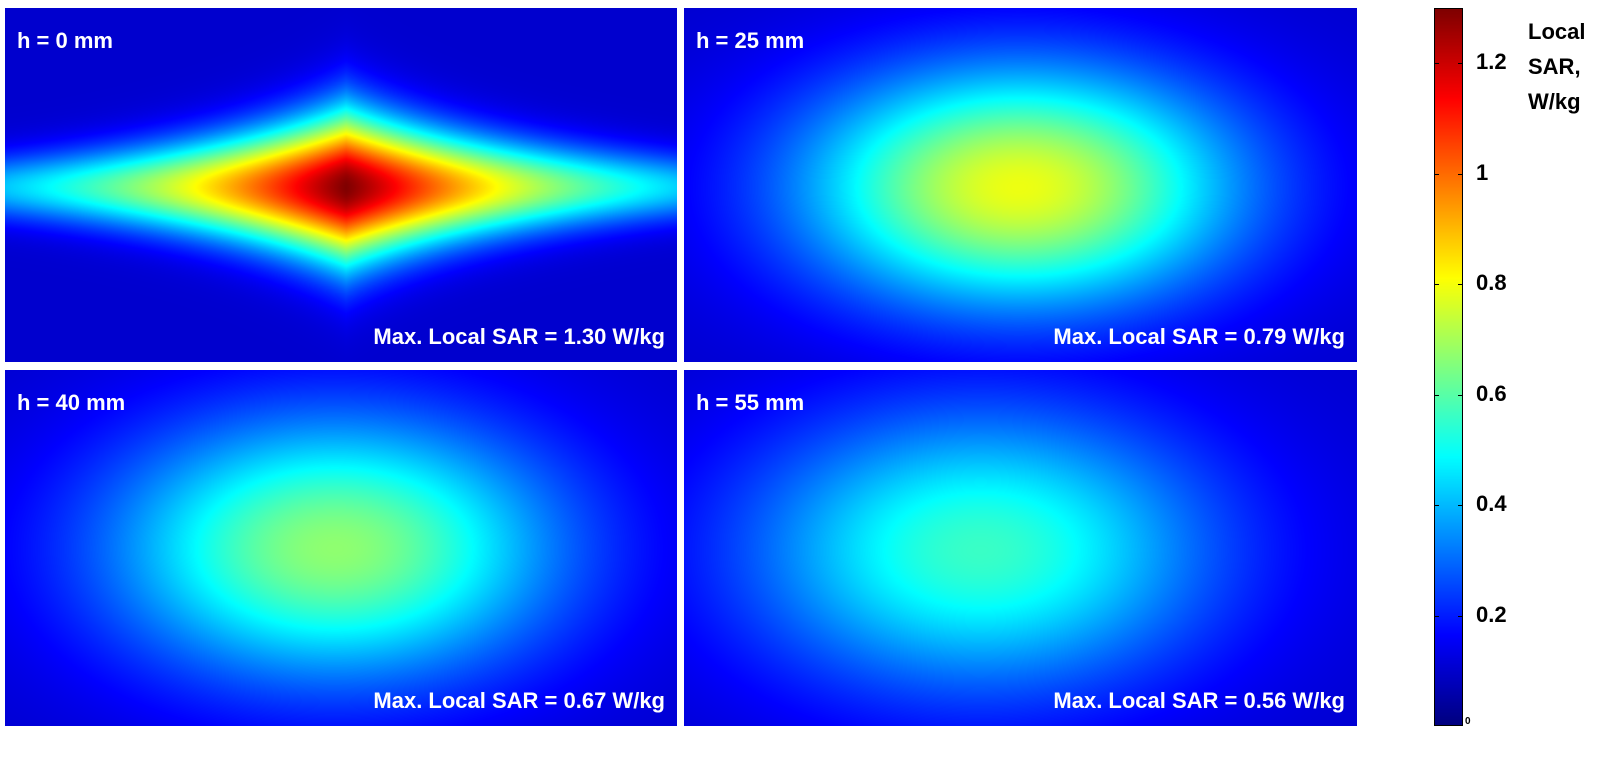 The height and width of the screenshot is (760, 1611). Describe the element at coordinates (71, 402) in the screenshot. I see `panel-height-label: h = 40 mm` at that location.